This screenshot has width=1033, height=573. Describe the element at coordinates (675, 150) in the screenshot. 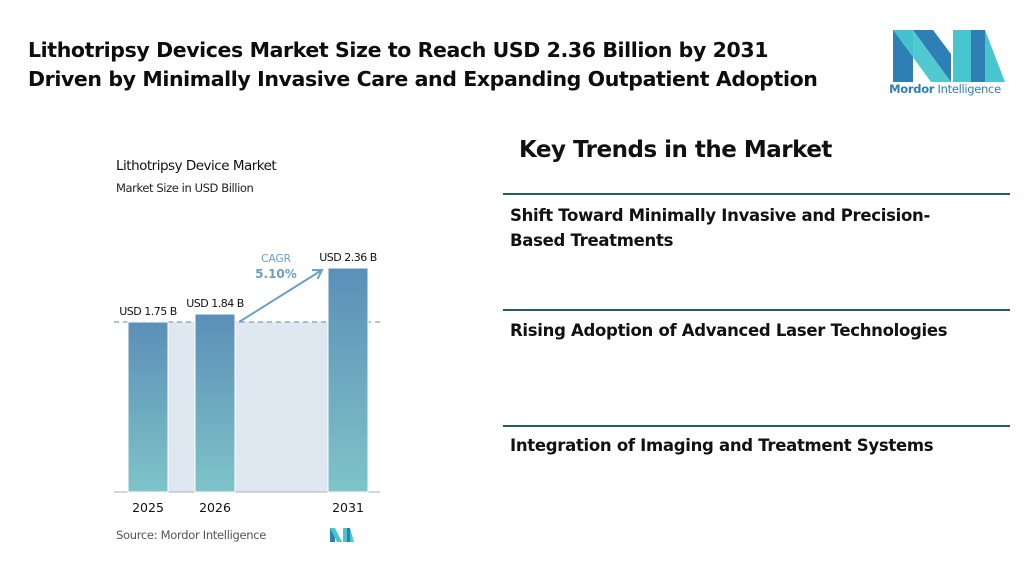

I see `key-trends-title: Key Trends in the Market` at that location.